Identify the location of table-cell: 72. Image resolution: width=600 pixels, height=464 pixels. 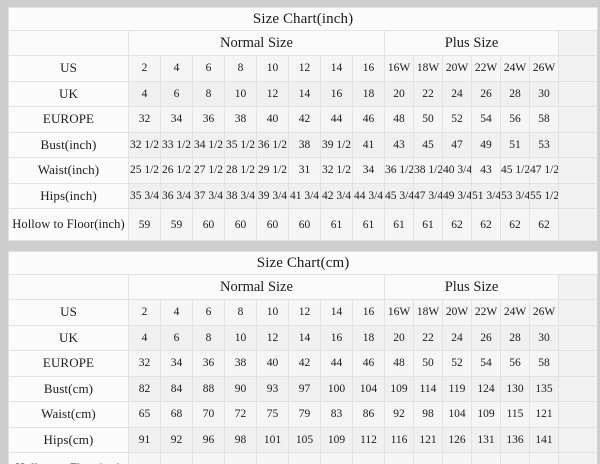
(240, 414).